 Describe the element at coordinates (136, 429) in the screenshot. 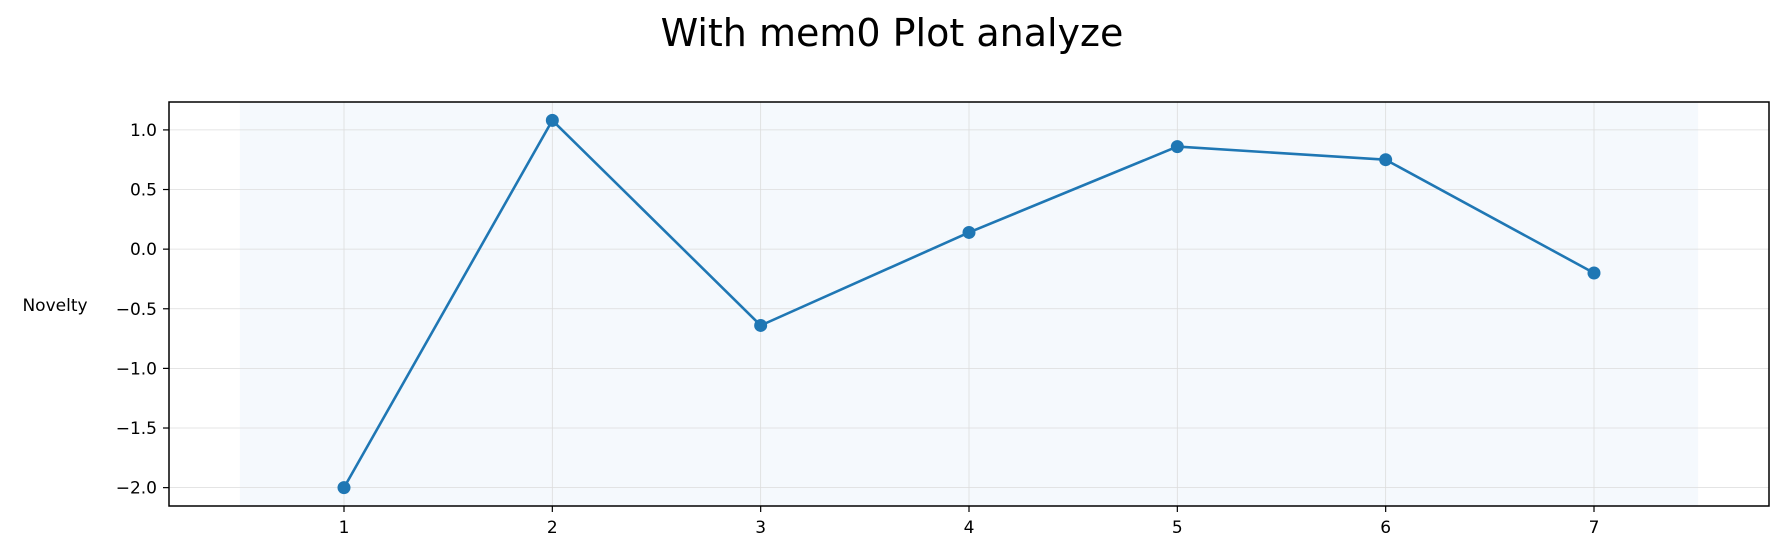

I see `y-tick-label: −1.5` at that location.